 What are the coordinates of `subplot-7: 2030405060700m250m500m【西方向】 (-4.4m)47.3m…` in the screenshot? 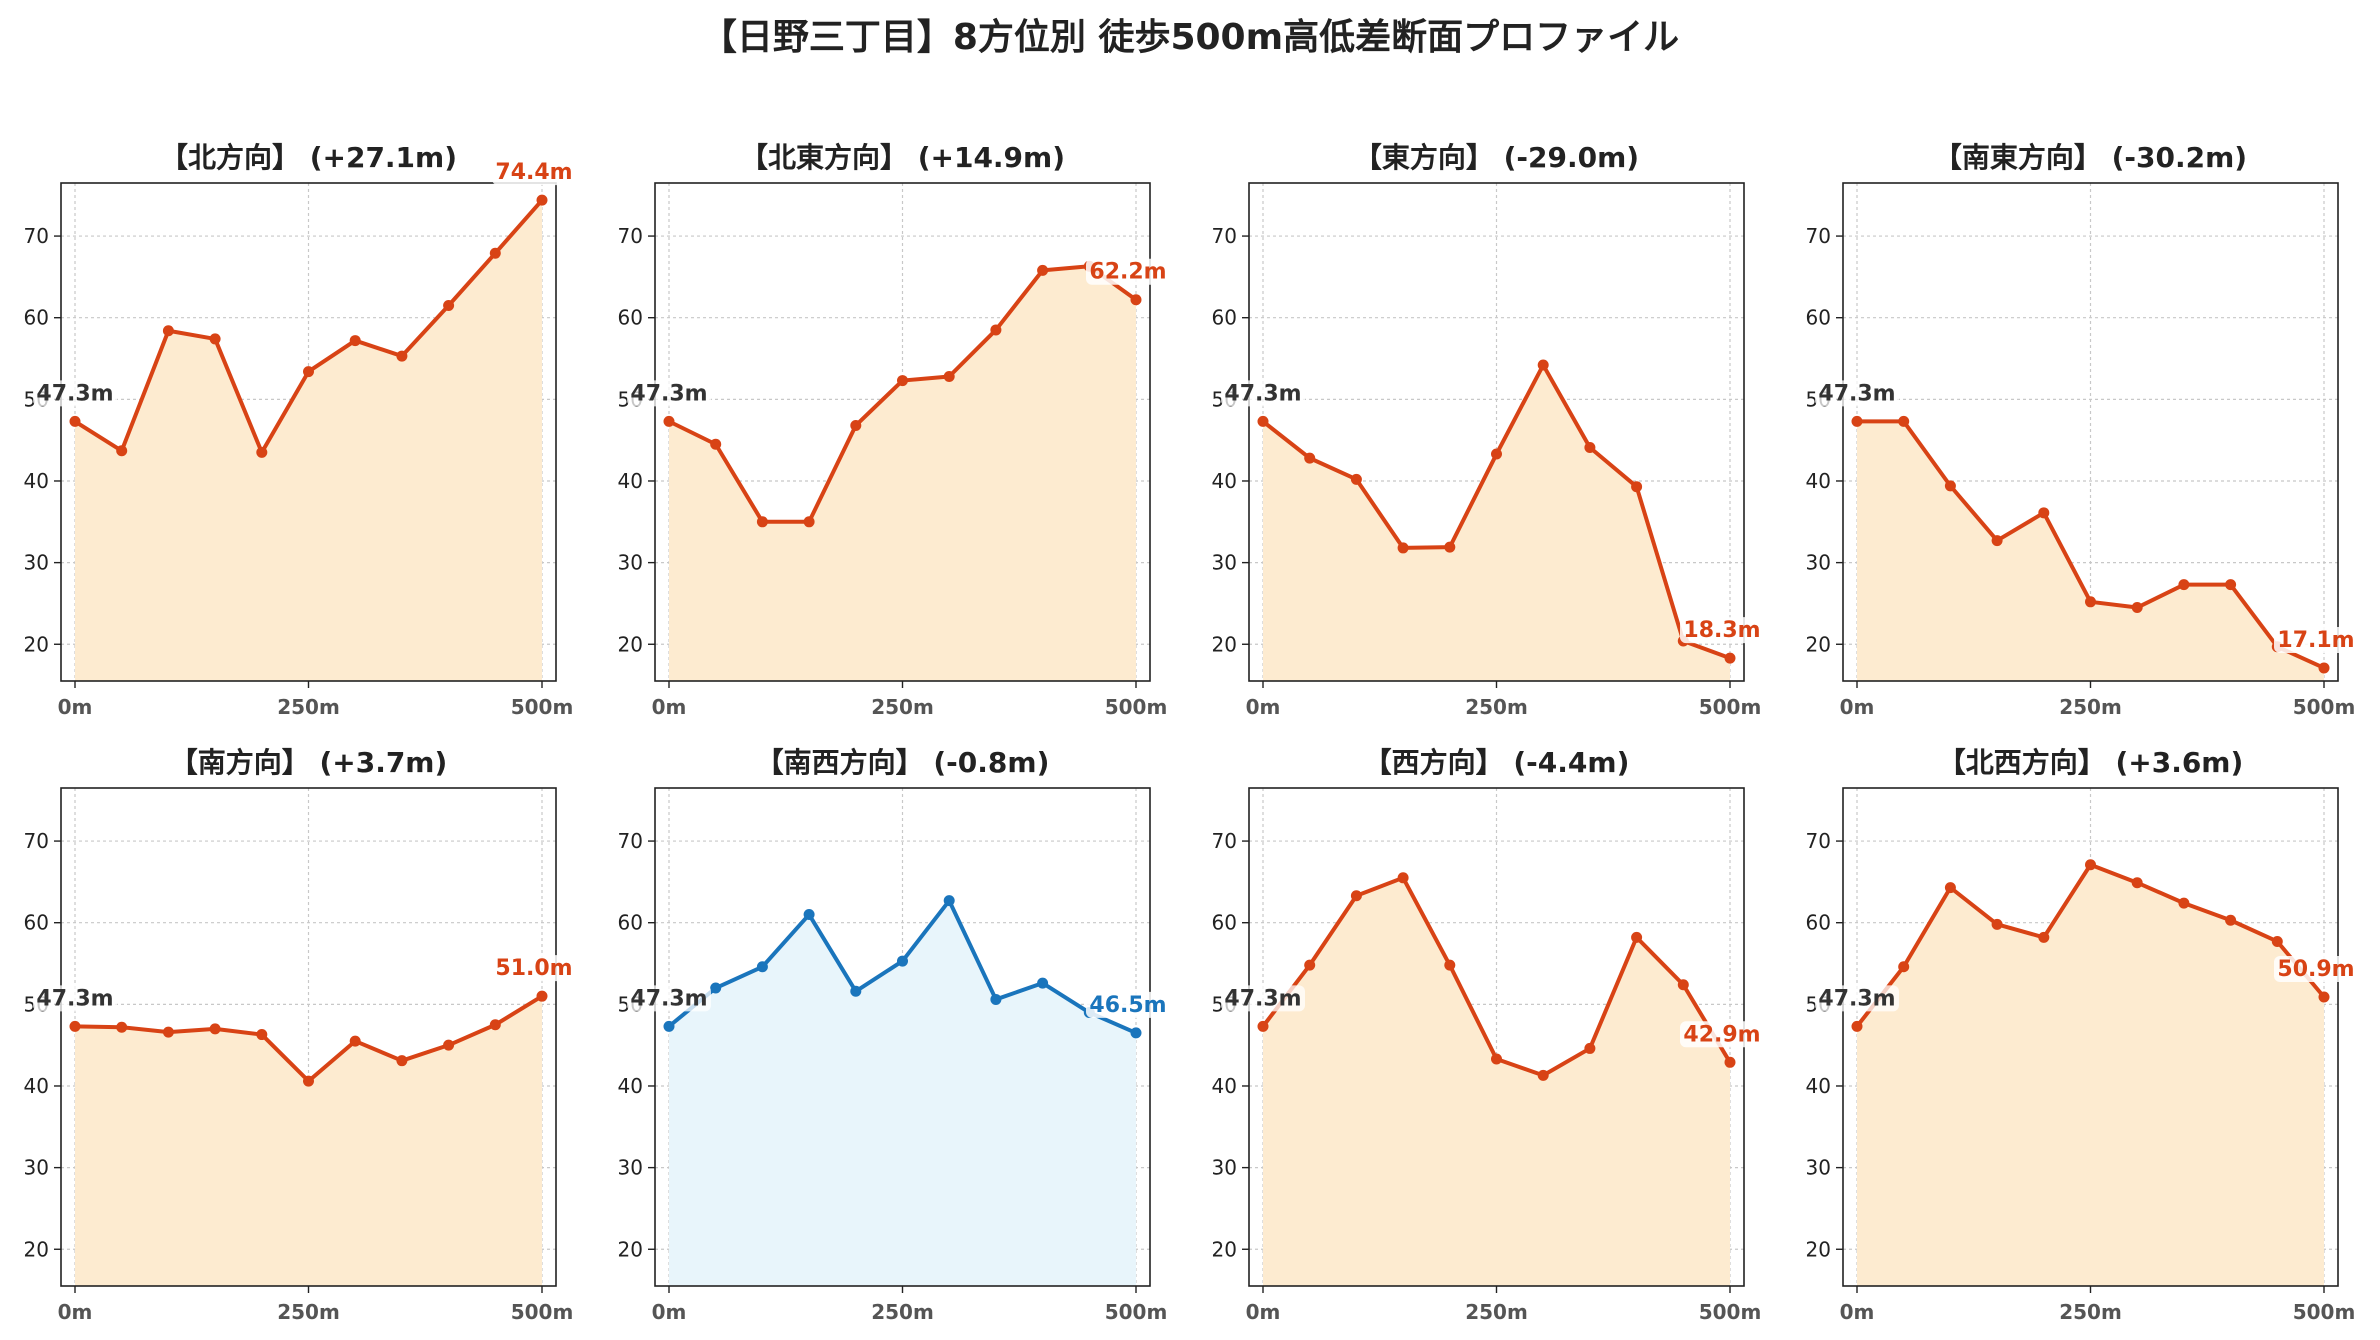 It's located at (1488, 1035).